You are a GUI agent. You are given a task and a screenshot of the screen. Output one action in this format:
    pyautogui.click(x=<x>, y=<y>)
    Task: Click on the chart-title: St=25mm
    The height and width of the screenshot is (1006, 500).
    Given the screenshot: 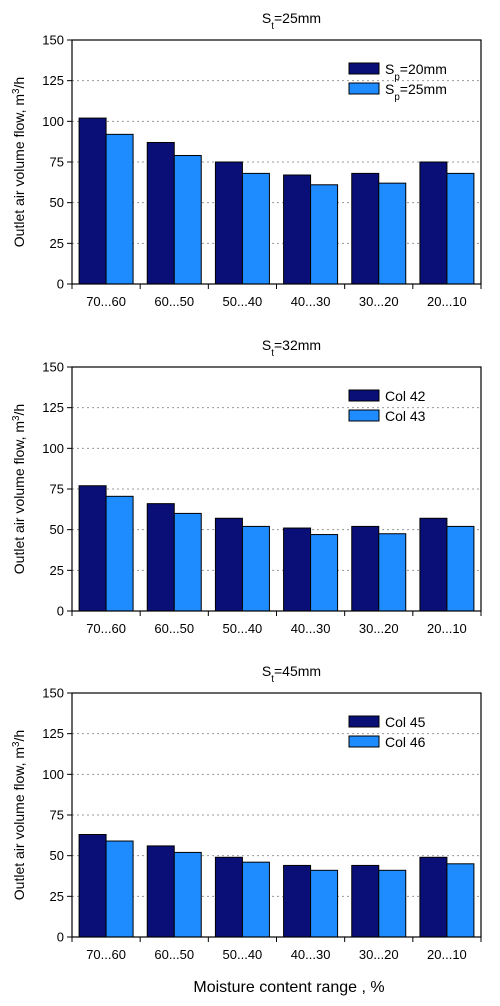 What is the action you would take?
    pyautogui.click(x=291, y=21)
    